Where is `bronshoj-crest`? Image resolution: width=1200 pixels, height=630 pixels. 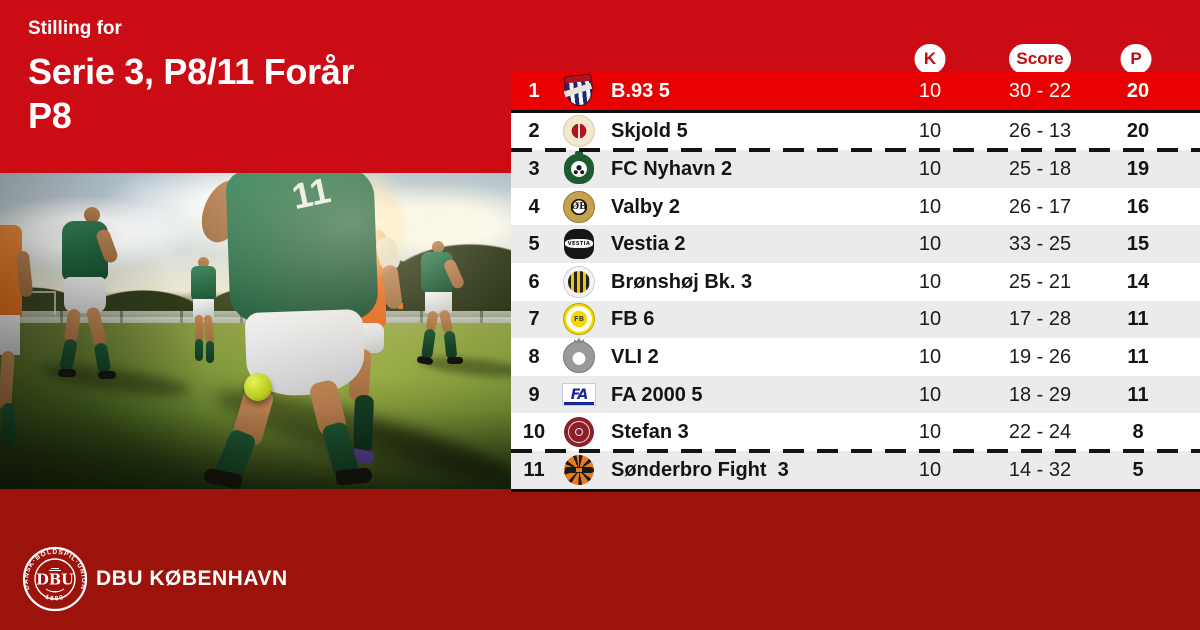
bronshoj-crest is located at coordinates (579, 281).